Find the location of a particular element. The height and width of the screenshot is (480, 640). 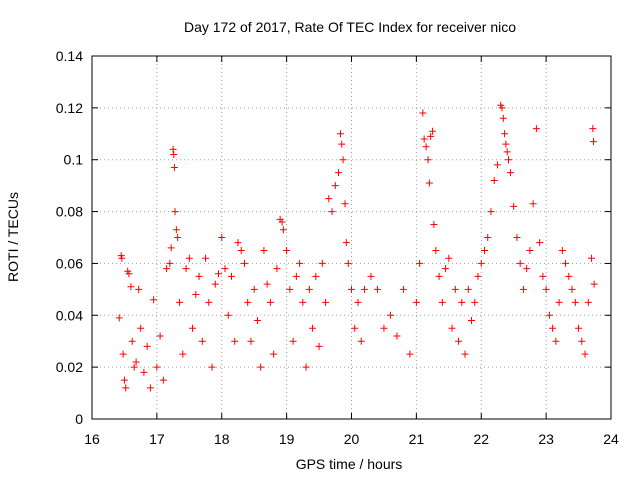

x-tick-labels: 16 17 18 19 20 21 22 23 24 is located at coordinates (351, 439).